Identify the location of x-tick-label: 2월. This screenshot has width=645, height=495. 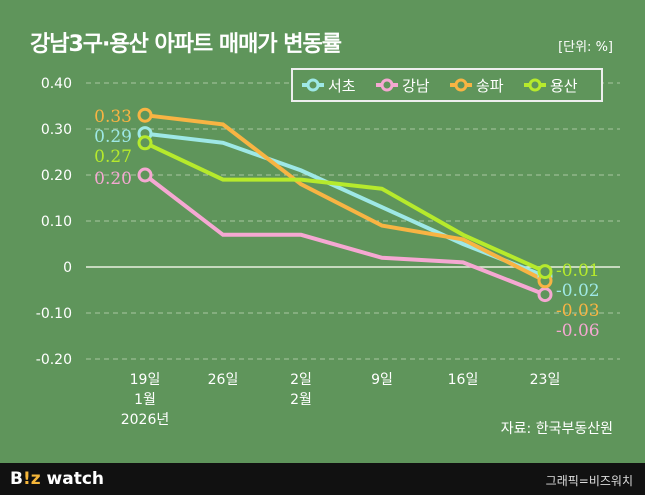
(301, 400).